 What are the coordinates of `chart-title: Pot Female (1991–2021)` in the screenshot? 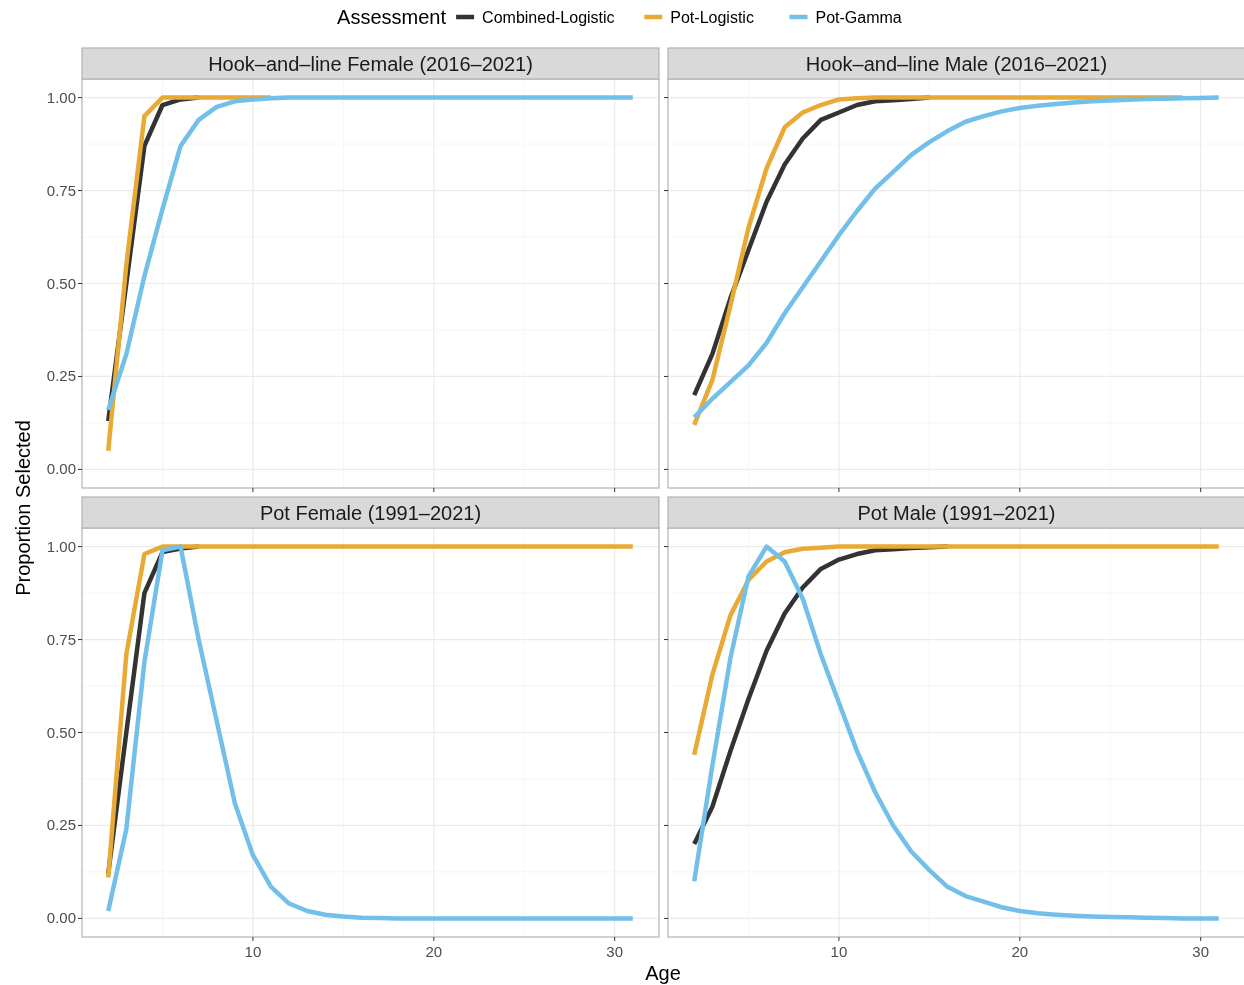 It's located at (370, 512).